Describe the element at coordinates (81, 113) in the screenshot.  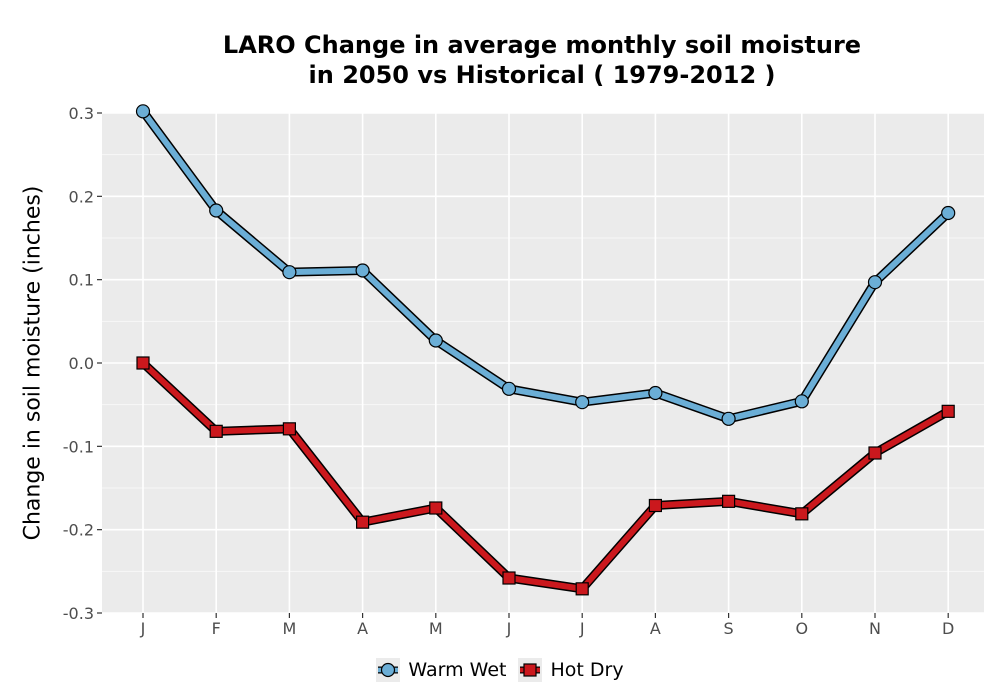
I see `y-tick-label: 0.3` at that location.